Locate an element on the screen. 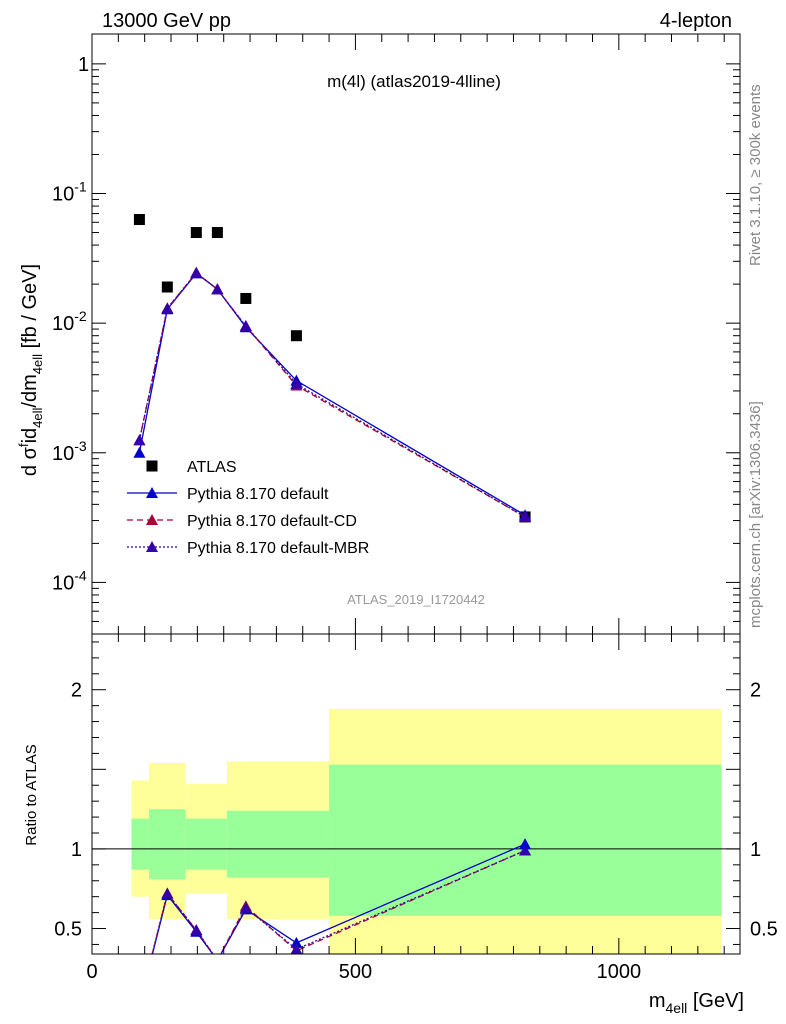 The width and height of the screenshot is (786, 1024). legend-marker-default is located at coordinates (152, 492).